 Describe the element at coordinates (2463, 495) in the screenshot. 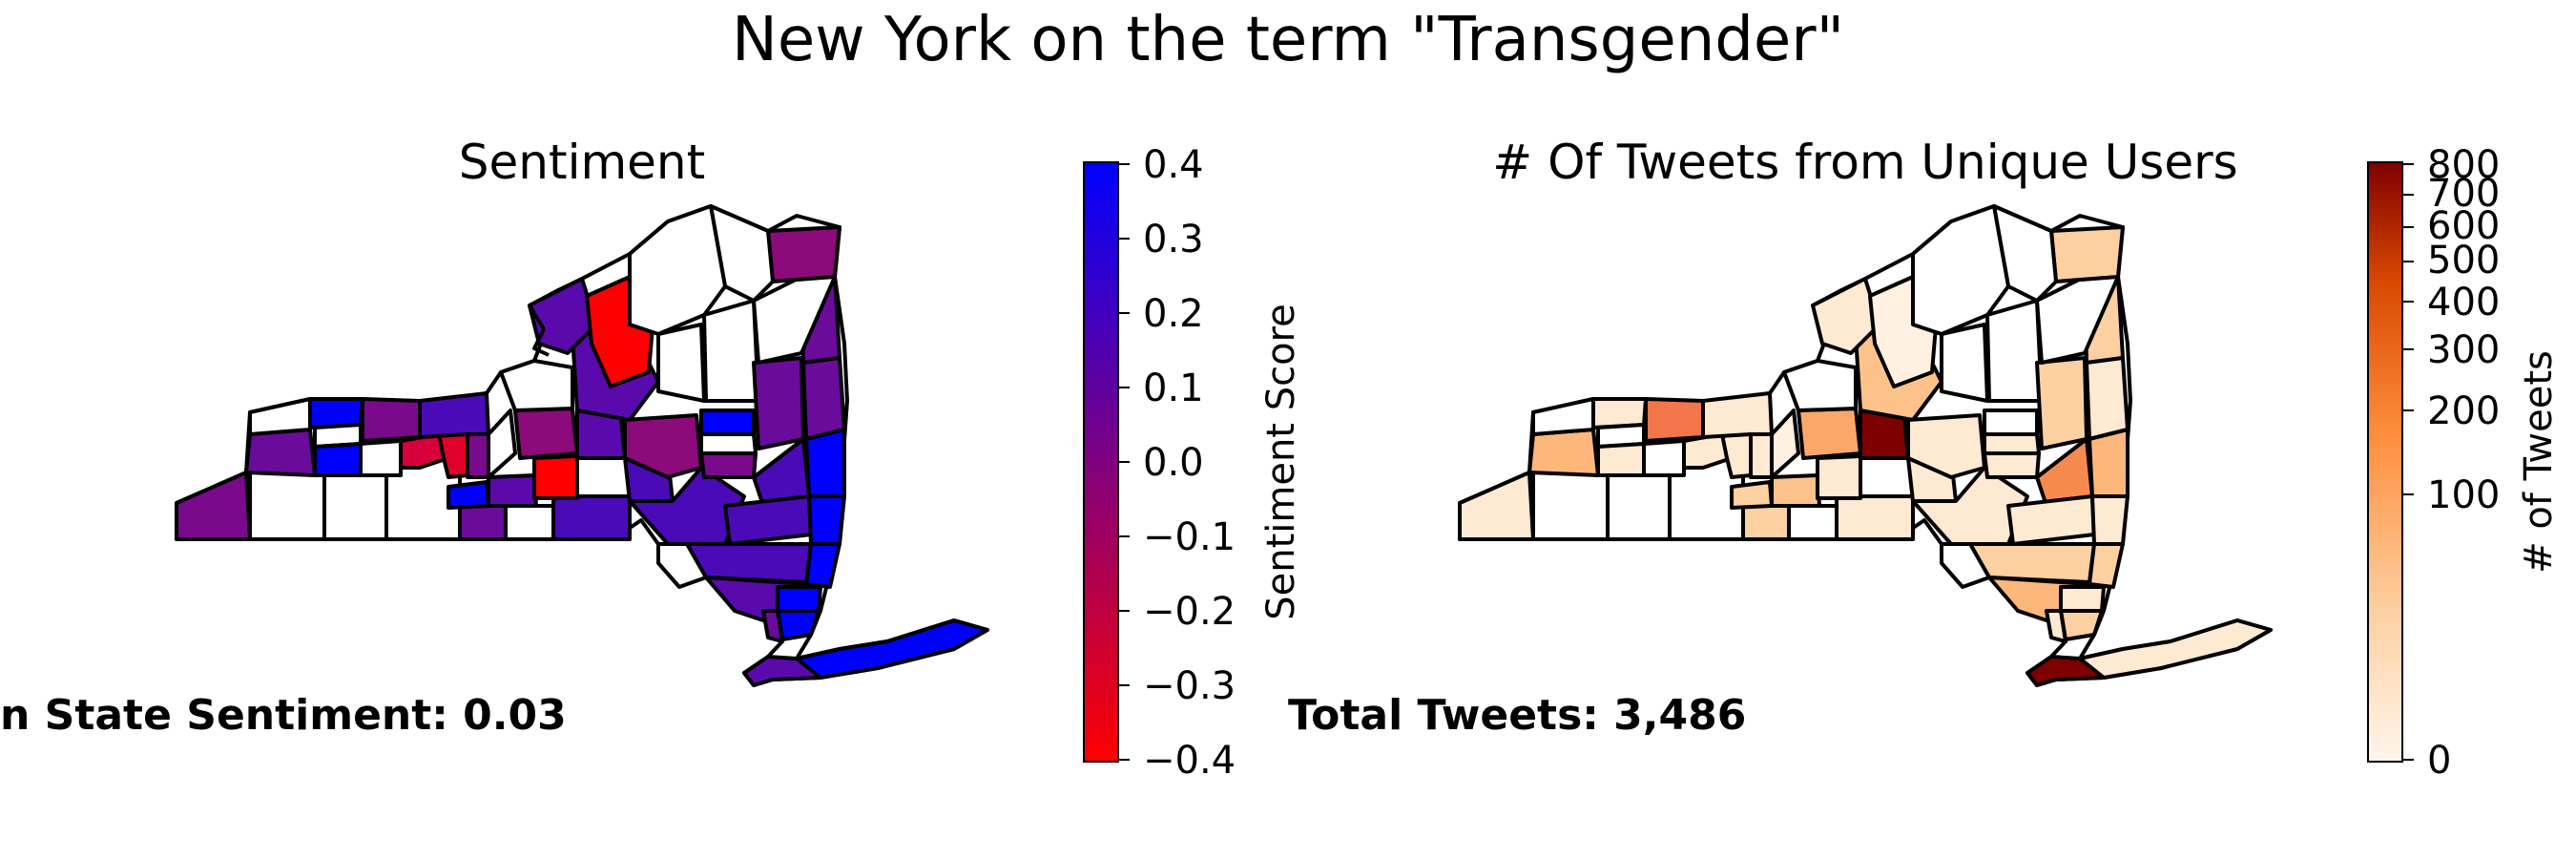

I see `tweet-tick-100: 100` at that location.